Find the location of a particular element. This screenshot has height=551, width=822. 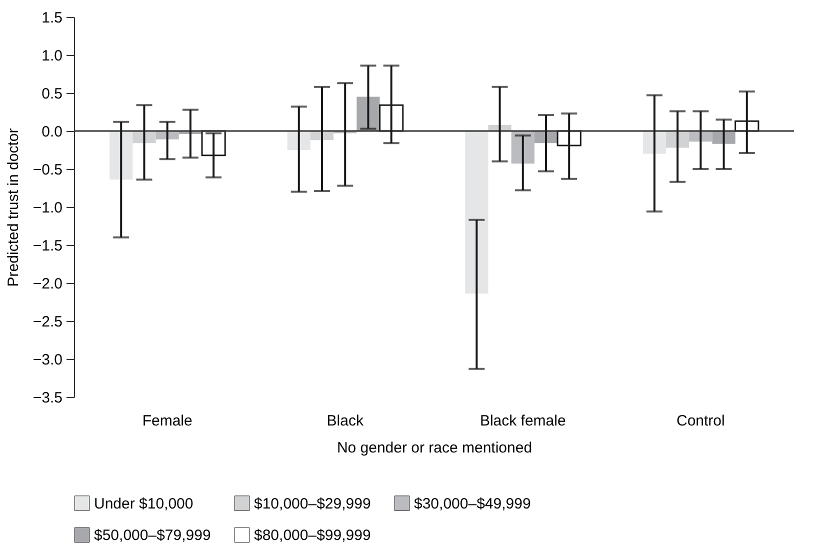

y-tick-label: 0.0 is located at coordinates (52, 132).